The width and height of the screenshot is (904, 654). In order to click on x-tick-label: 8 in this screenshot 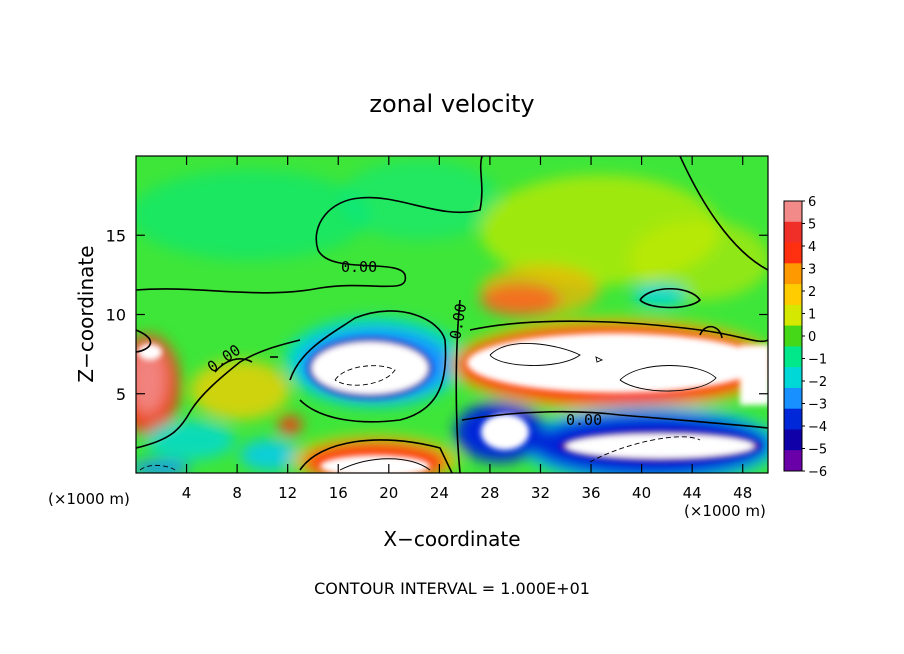, I will do `click(237, 493)`.